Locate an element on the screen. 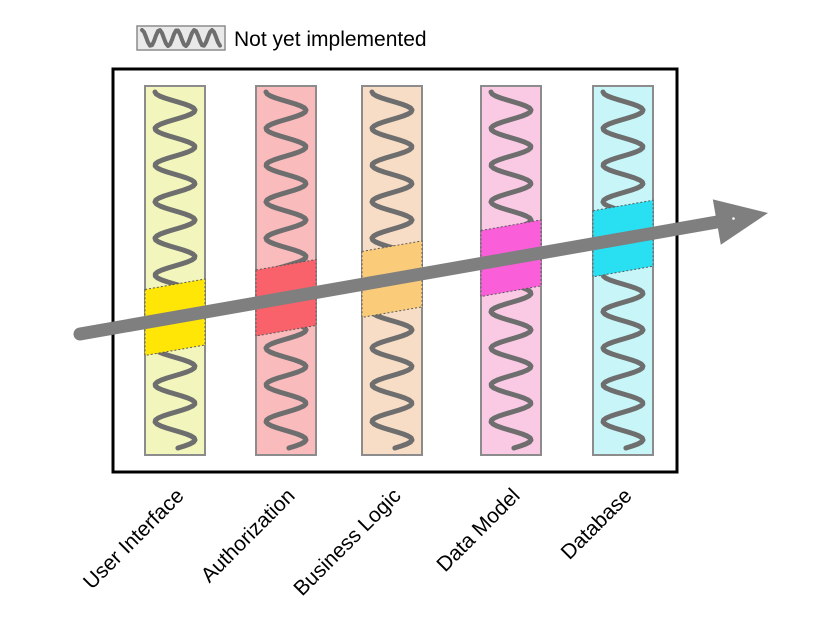 The width and height of the screenshot is (828, 620). layer-label-database: Database is located at coordinates (597, 524).